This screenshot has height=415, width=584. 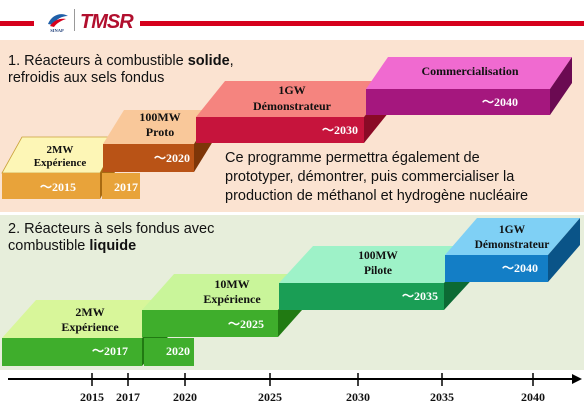 I want to click on liquid-heading-prefix: 2. Réacteurs à sels fondus avec, so click(x=111, y=229).